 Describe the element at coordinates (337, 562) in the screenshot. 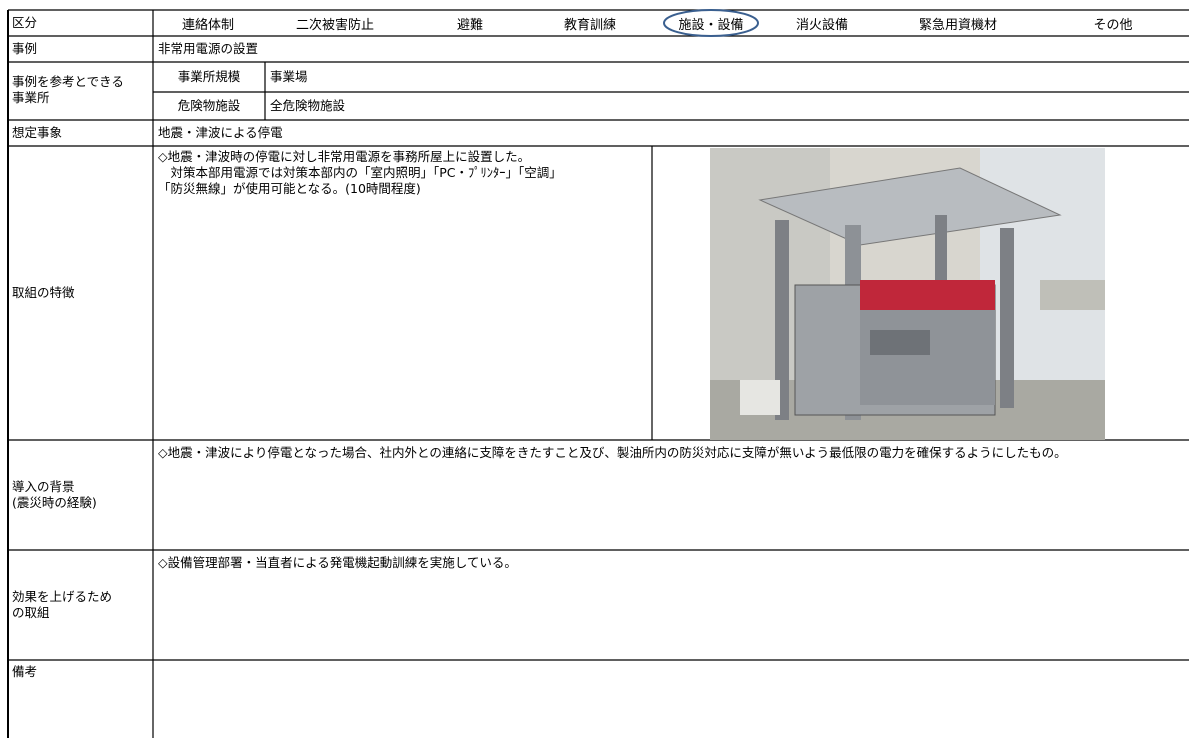

I see `effect-text: ◇設備管理部署・当直者による発電機起動訓練を実施している。` at that location.